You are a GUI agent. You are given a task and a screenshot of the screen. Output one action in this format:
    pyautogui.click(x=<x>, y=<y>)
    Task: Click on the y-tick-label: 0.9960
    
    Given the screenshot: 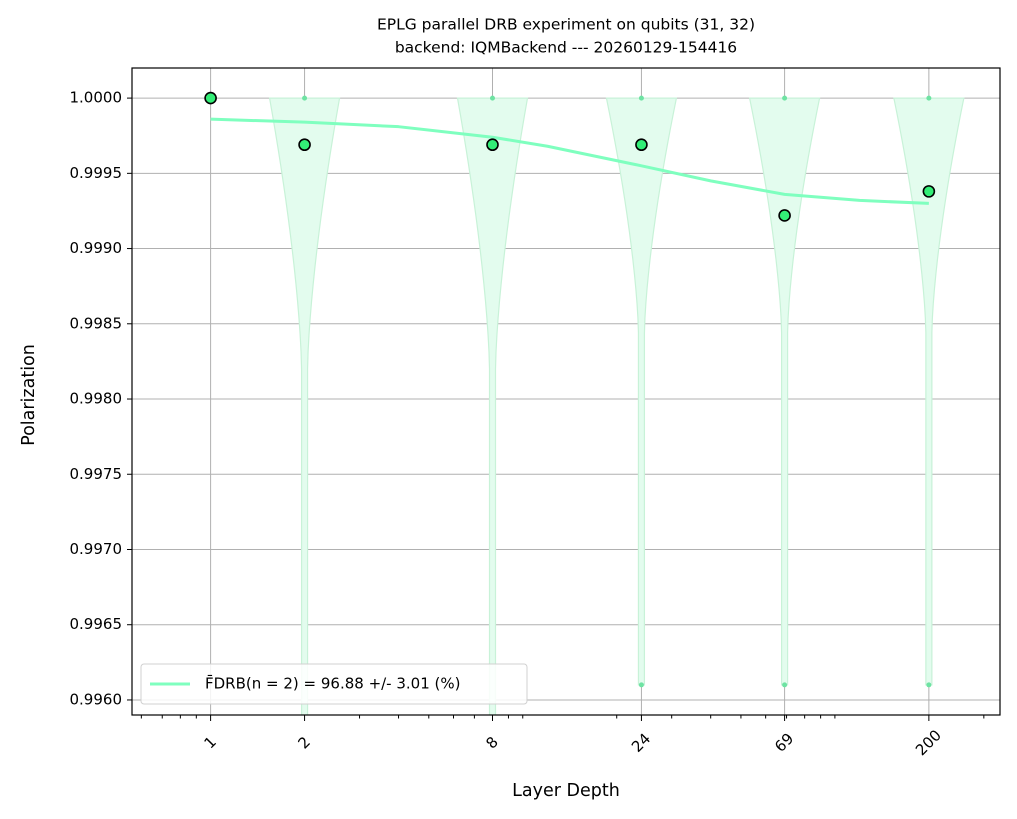 What is the action you would take?
    pyautogui.click(x=96, y=699)
    